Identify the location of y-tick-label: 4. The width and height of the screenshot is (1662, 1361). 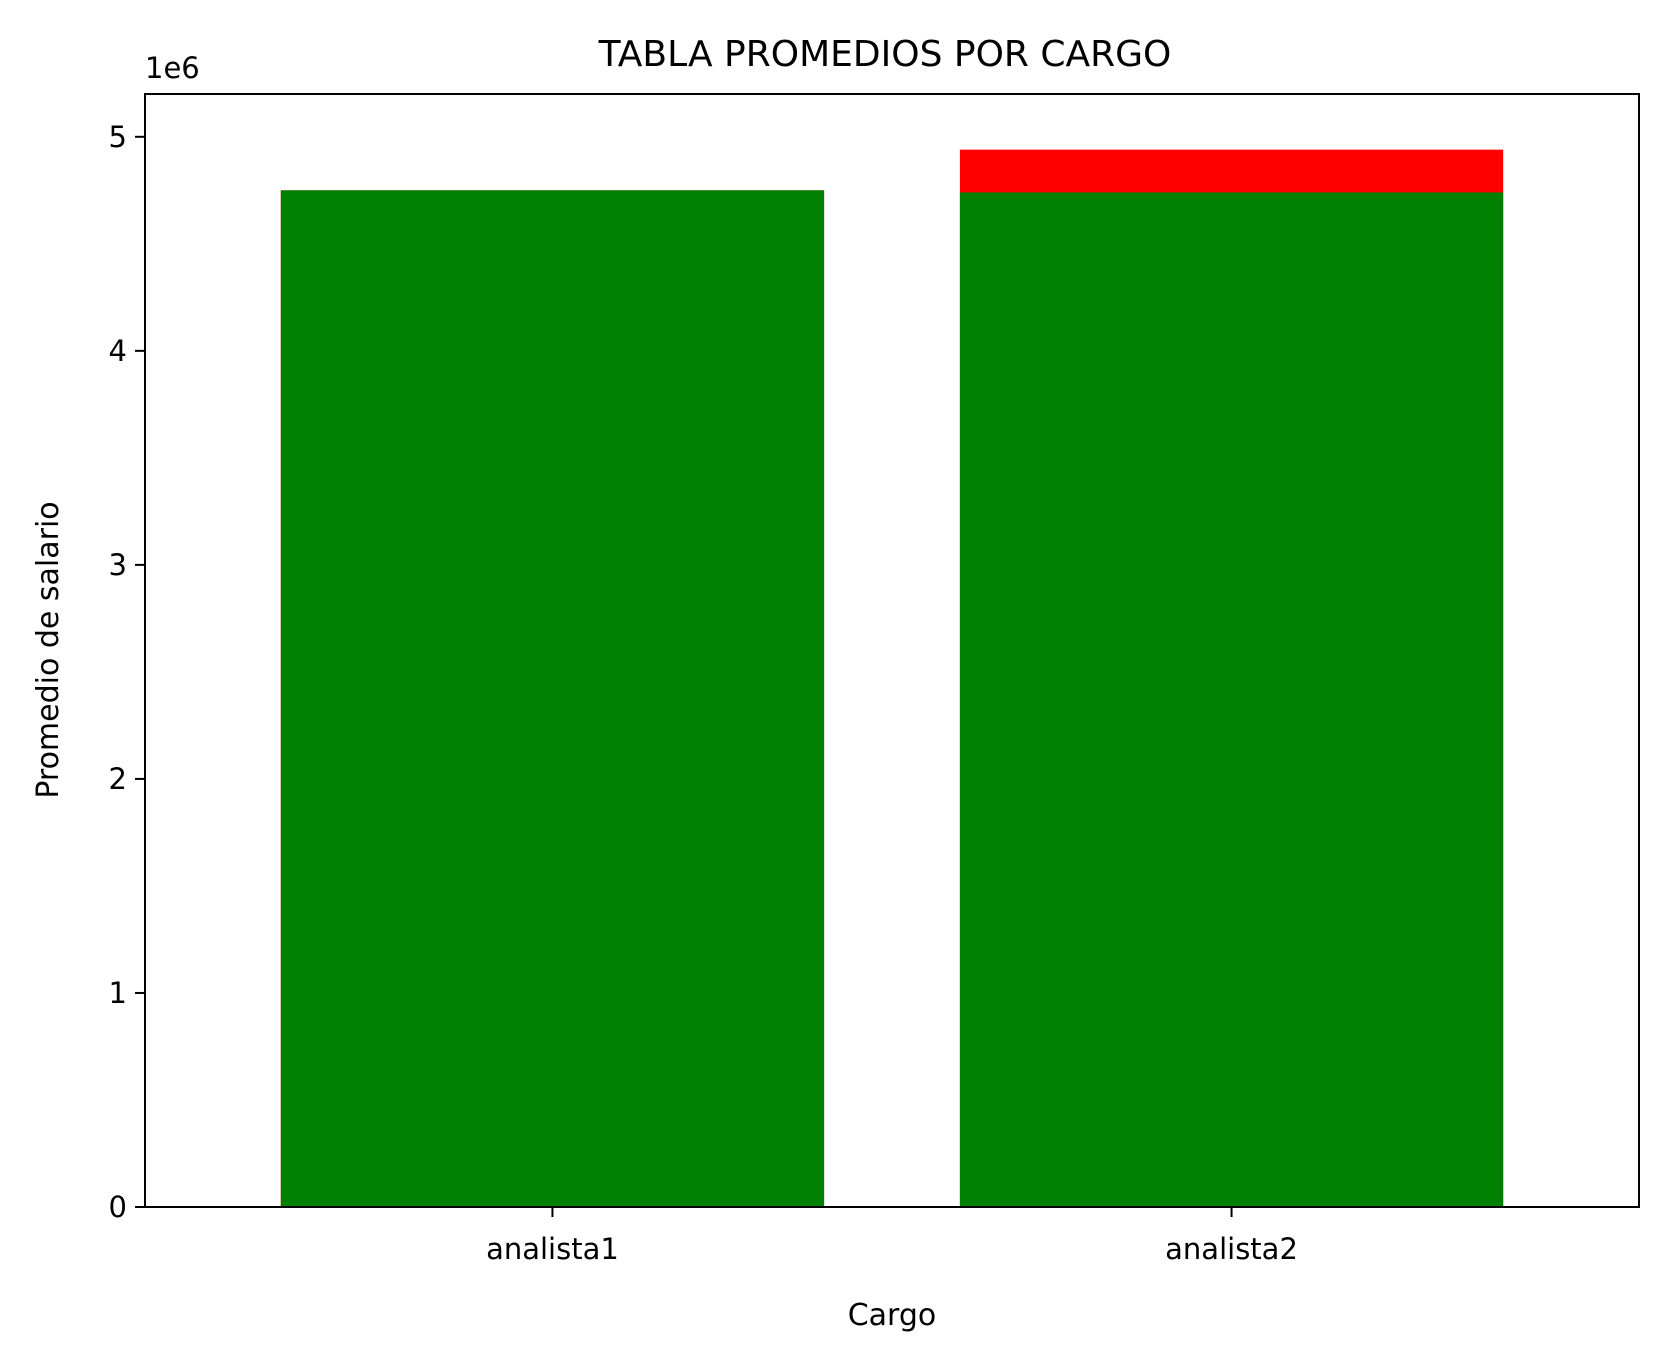
(118, 351).